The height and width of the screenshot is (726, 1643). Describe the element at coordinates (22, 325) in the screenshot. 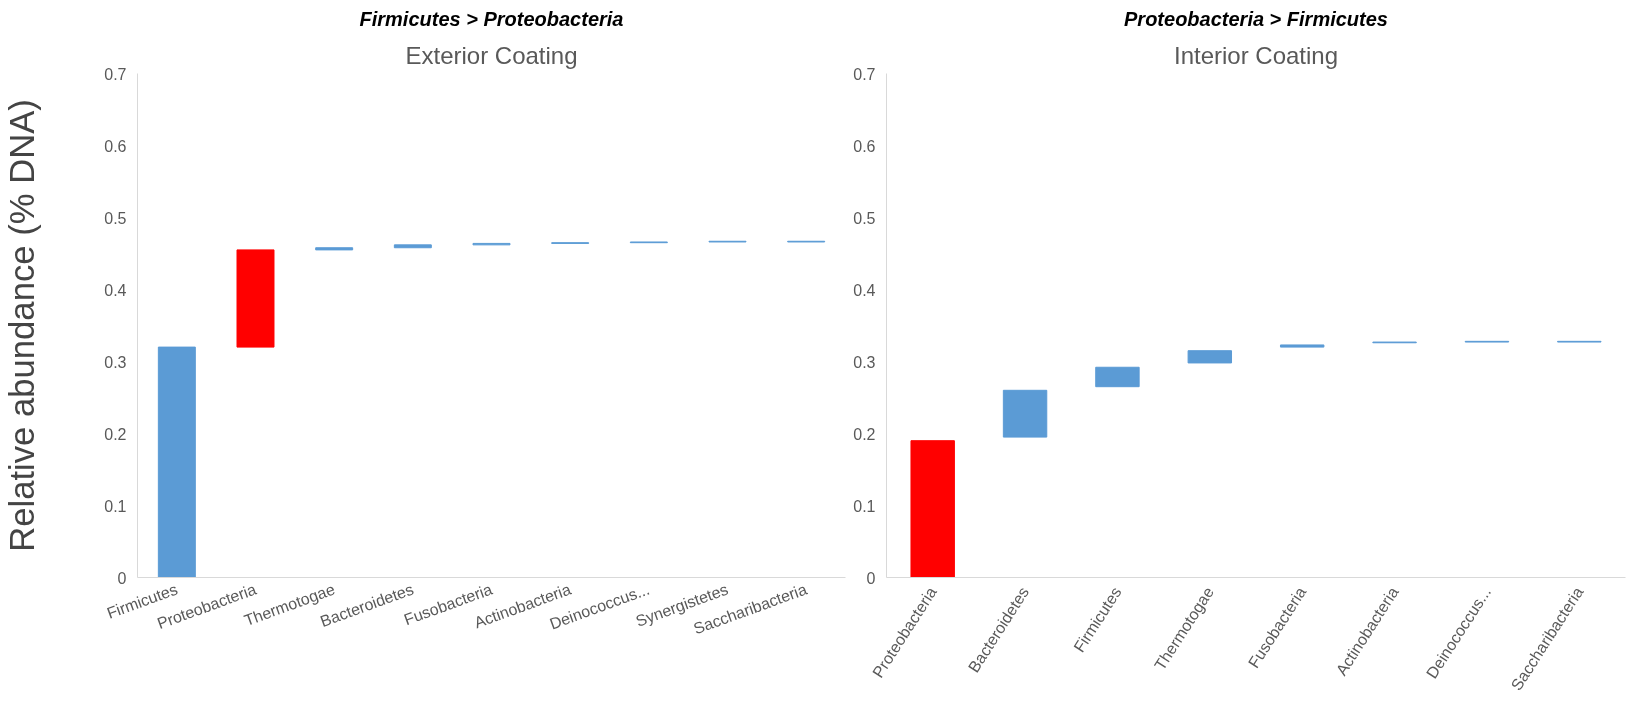

I see `y-axis-title: Relative abundance (% DNA)` at that location.